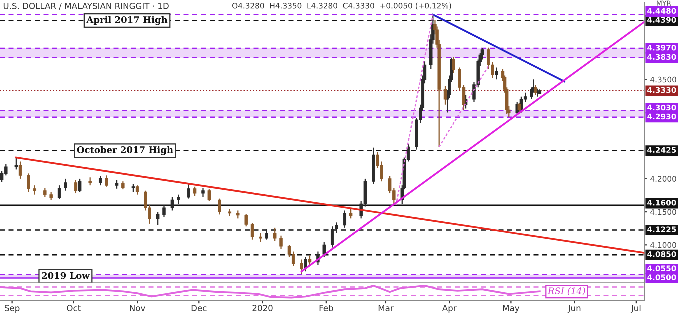 The width and height of the screenshot is (680, 320). I want to click on x-tick-label: Jun, so click(574, 309).